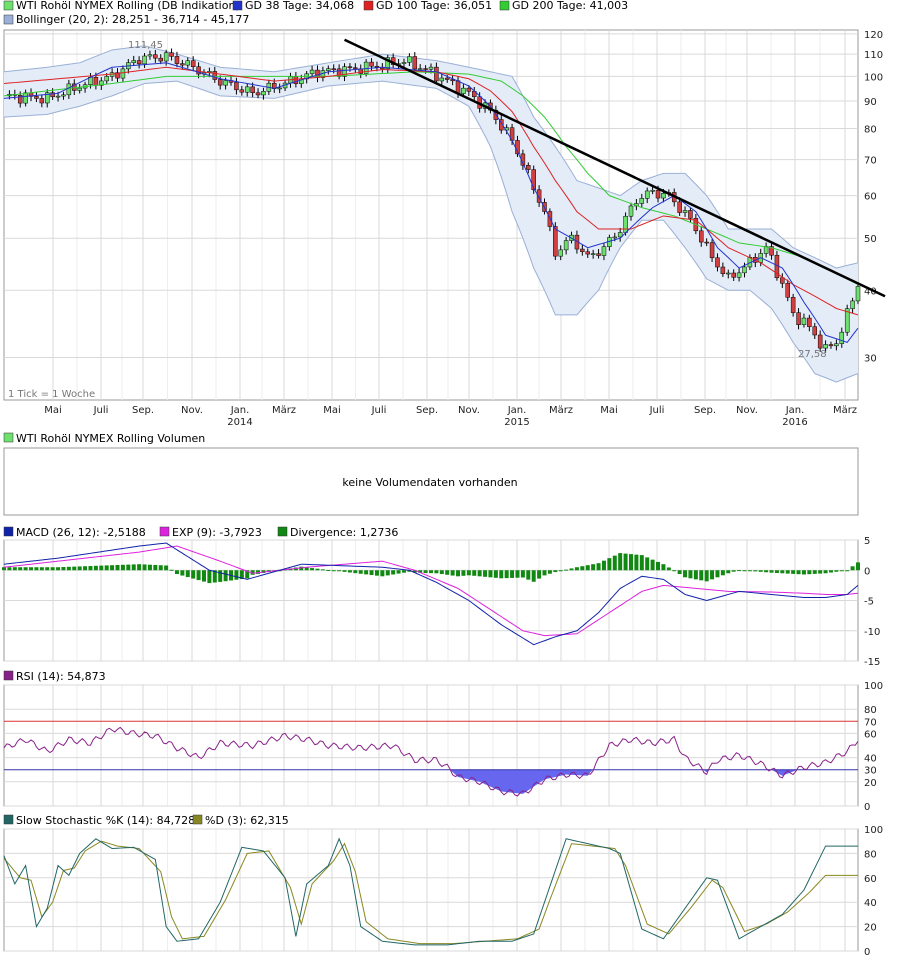  Describe the element at coordinates (870, 102) in the screenshot. I see `price-y-tick-label: 90` at that location.